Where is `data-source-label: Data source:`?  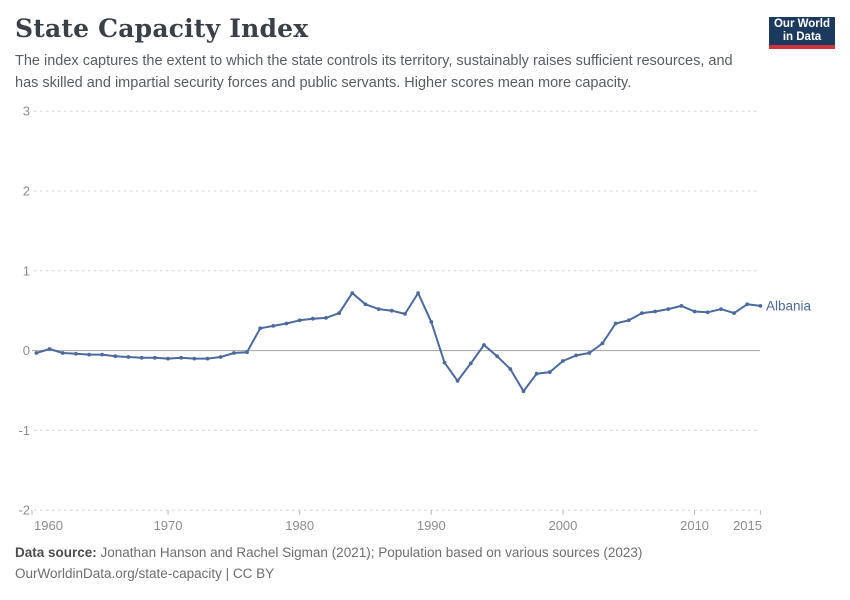
data-source-label: Data source: is located at coordinates (56, 552).